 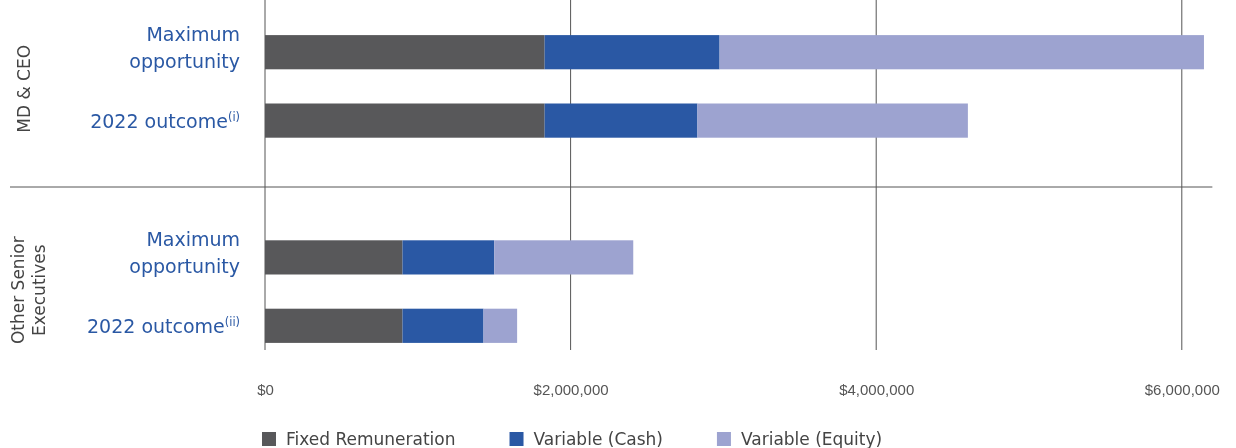 What do you see at coordinates (598, 438) in the screenshot?
I see `legend-label: Variable (Cash)` at bounding box center [598, 438].